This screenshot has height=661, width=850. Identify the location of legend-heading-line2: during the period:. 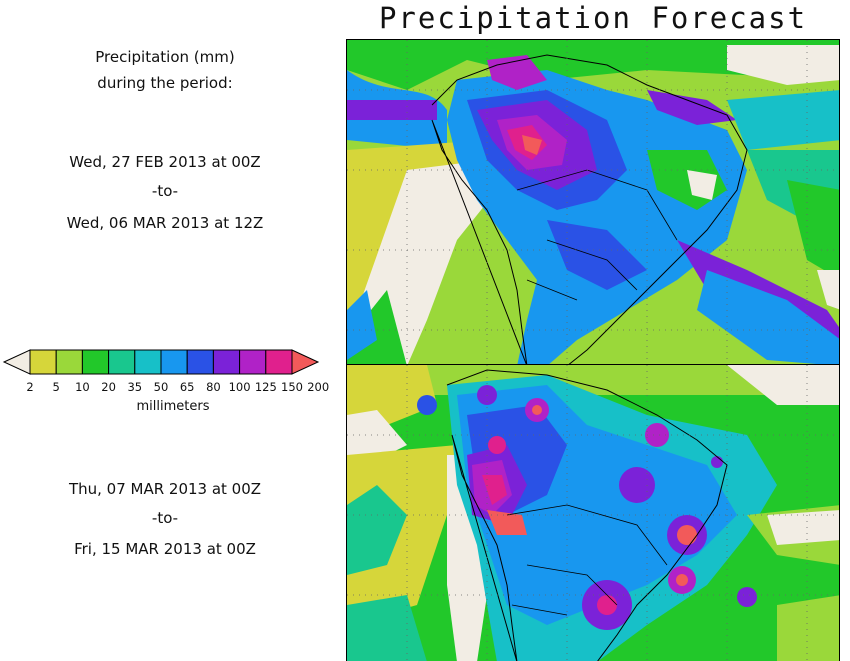
(165, 83).